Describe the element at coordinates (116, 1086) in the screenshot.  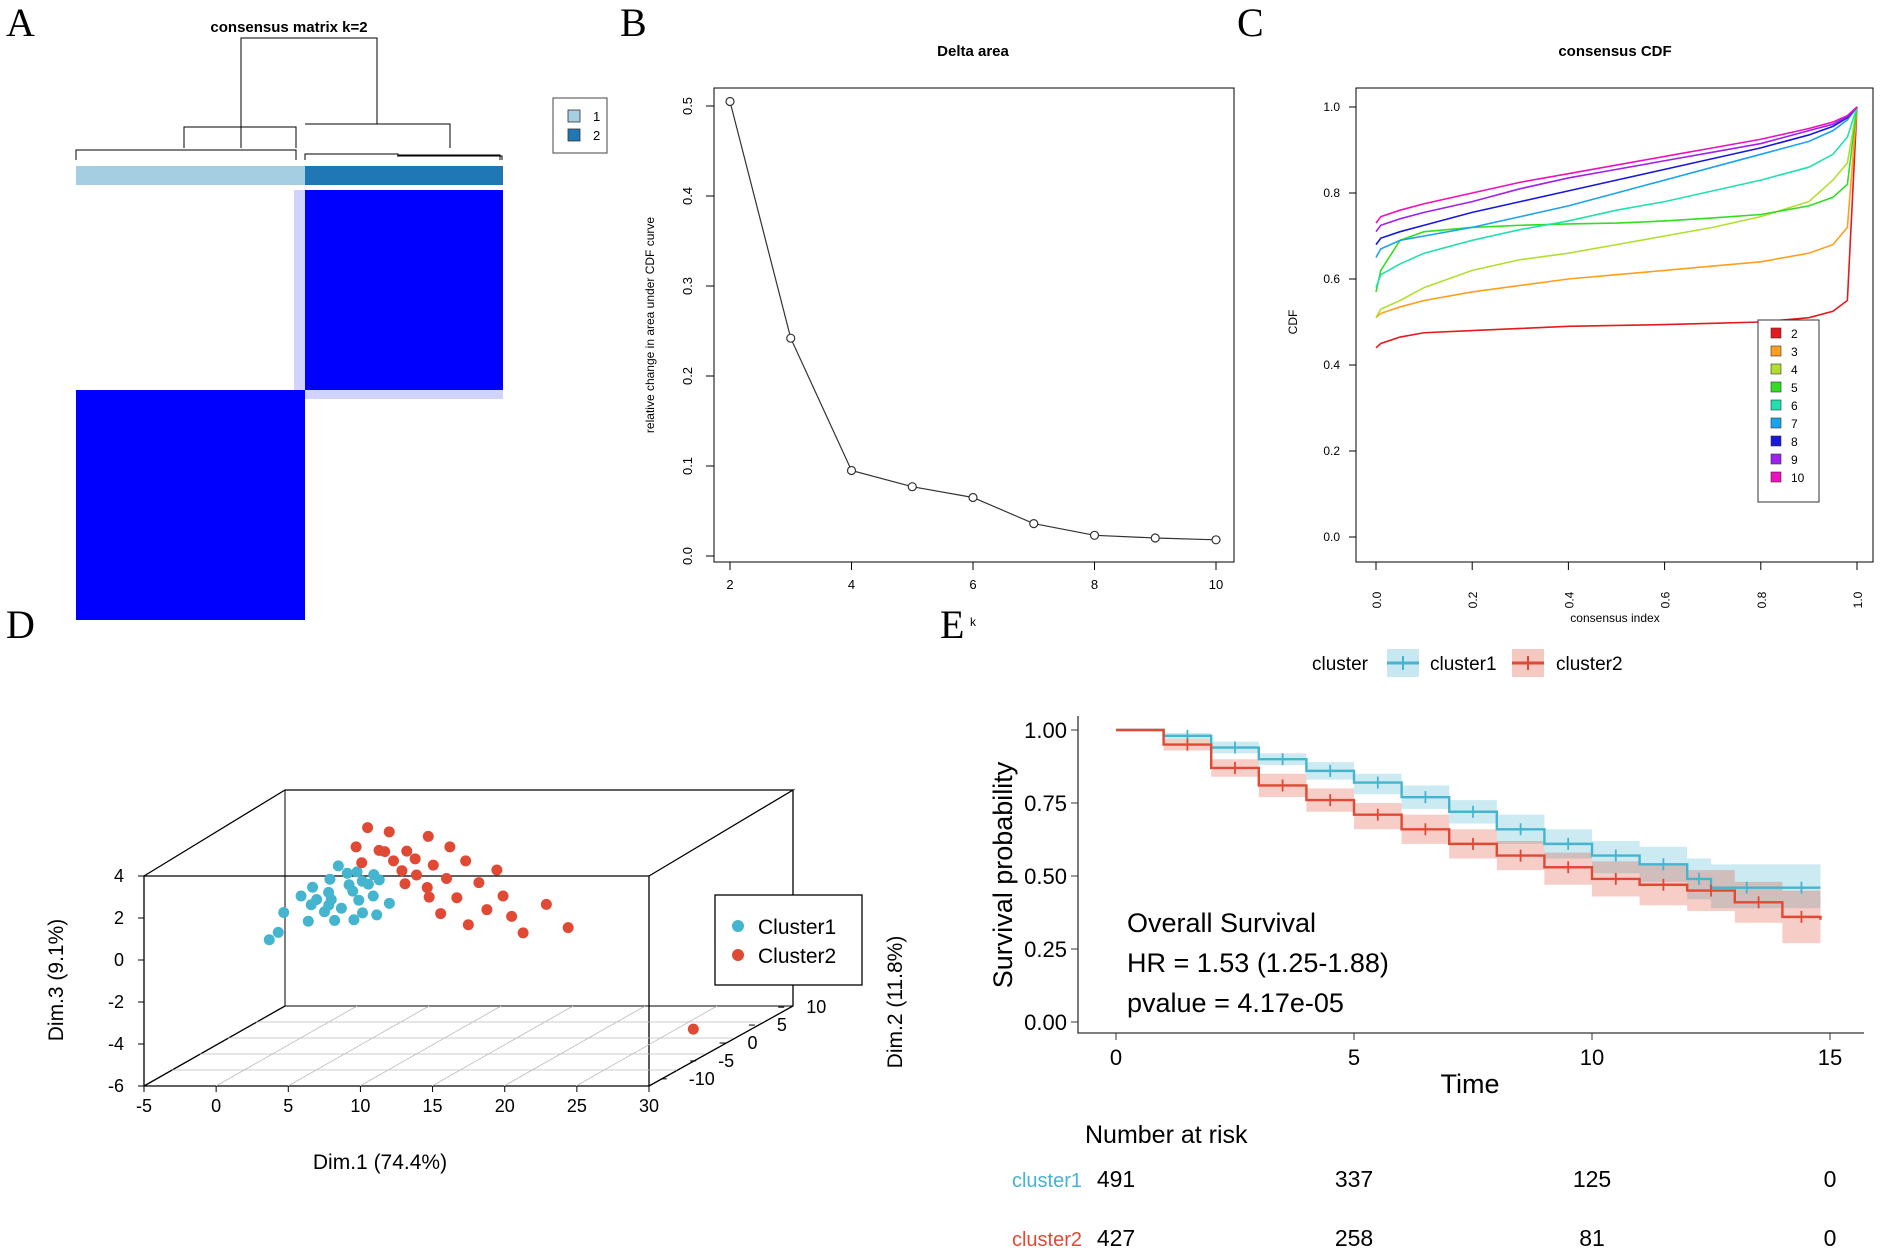
I see `panel-d-ytick-label-0: -6` at that location.